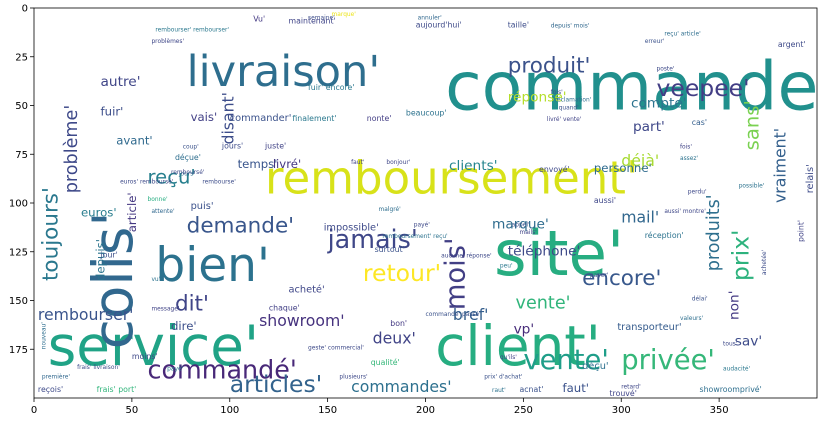 The image size is (821, 425). What do you see at coordinates (301, 320) in the screenshot?
I see `word-22: showroom'` at bounding box center [301, 320].